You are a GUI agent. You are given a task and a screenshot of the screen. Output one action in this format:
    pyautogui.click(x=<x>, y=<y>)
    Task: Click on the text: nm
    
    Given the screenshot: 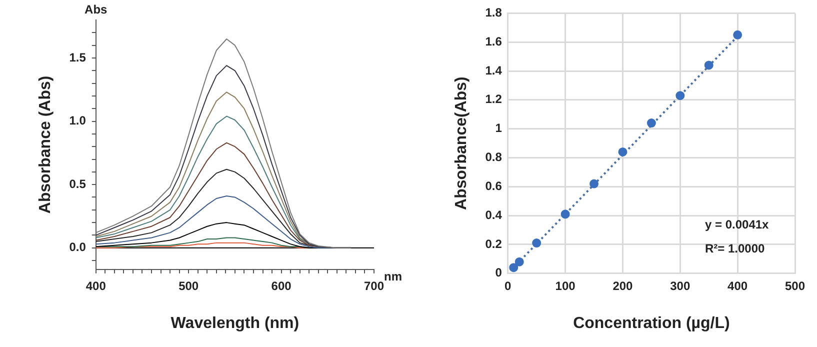 What is the action you would take?
    pyautogui.click(x=393, y=277)
    